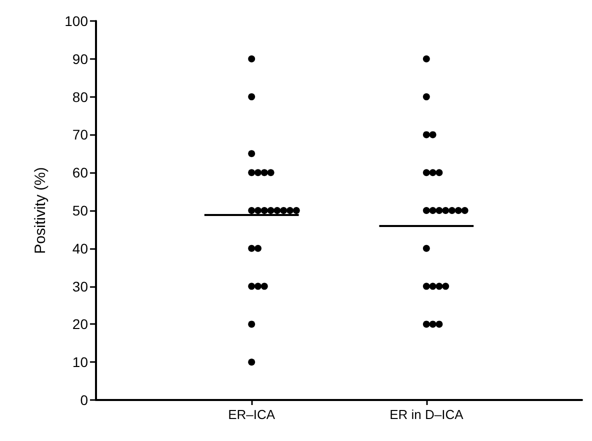 The image size is (592, 441). I want to click on y-tick-label: 90, so click(80, 58).